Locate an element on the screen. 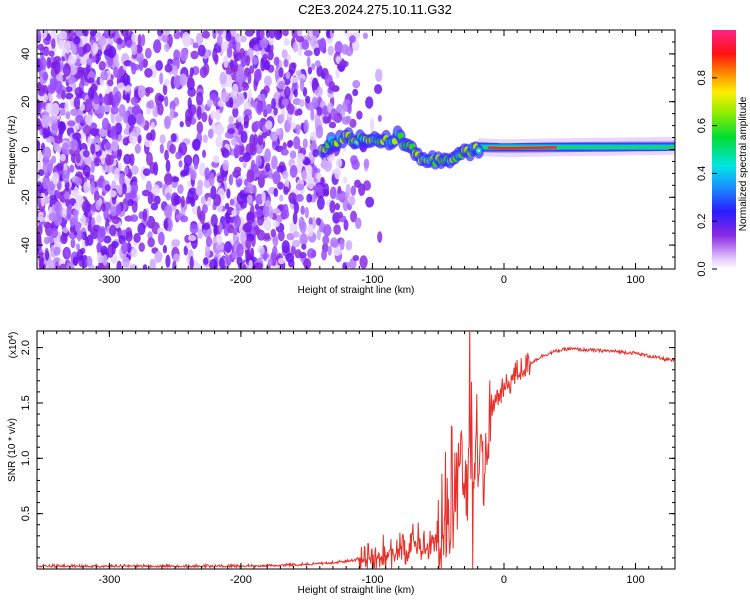  colorbar-ticks: 0.0 0.2 0.4 0.6 0.8 is located at coordinates (706, 173).